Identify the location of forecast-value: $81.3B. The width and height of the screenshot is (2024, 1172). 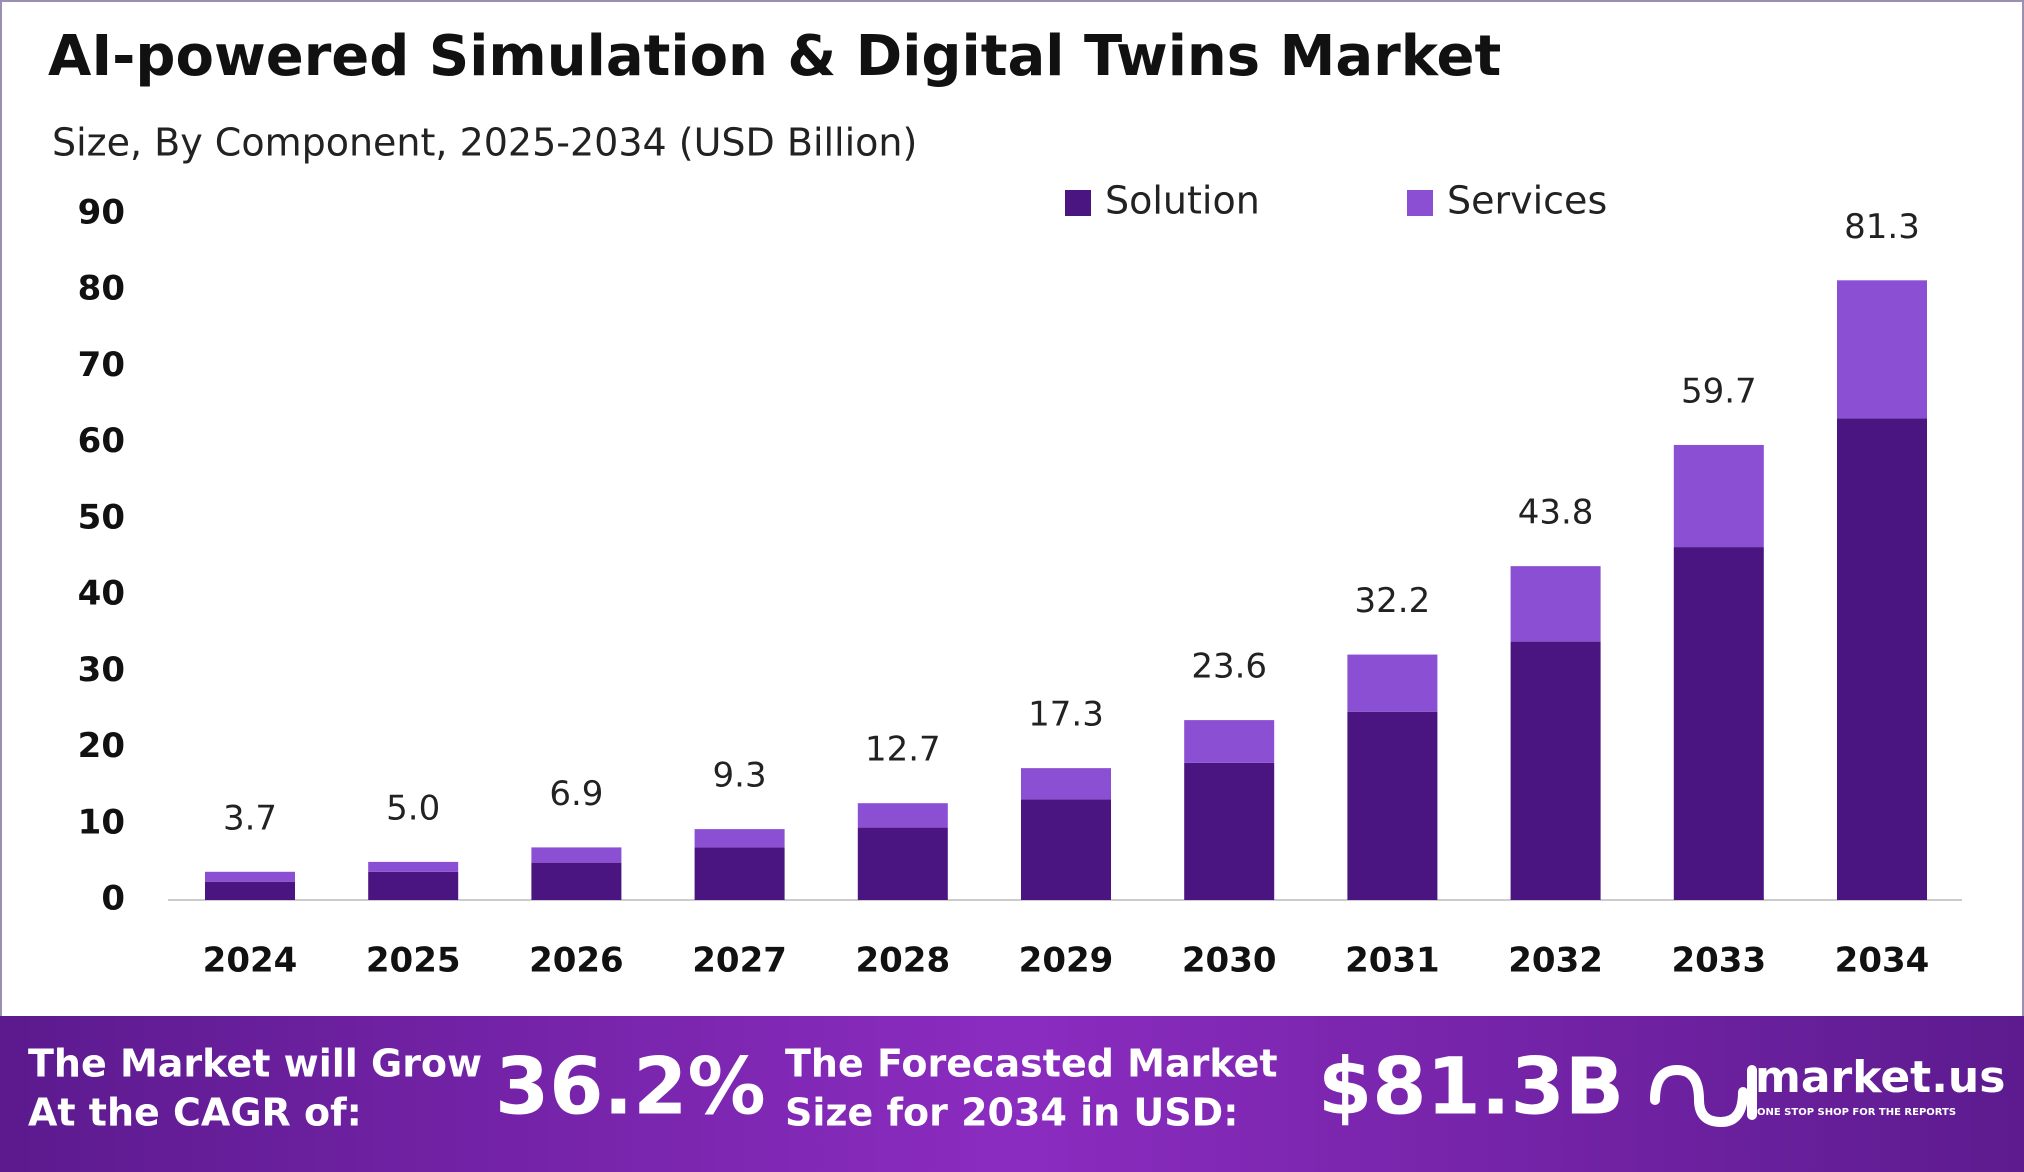
(1471, 1087).